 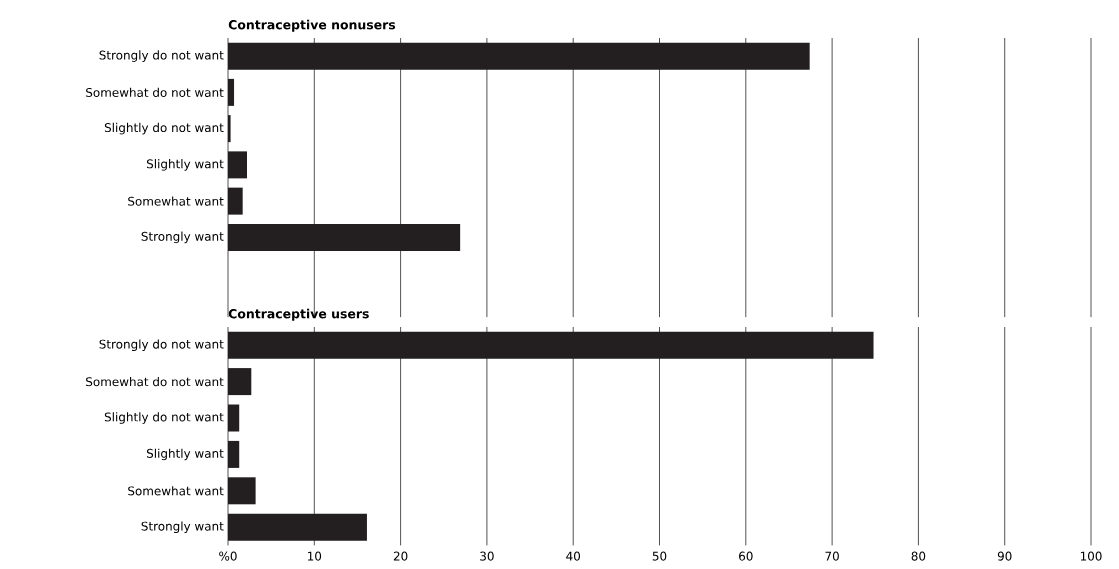 What do you see at coordinates (312, 25) in the screenshot?
I see `chart-title: Contraceptive nonusers` at bounding box center [312, 25].